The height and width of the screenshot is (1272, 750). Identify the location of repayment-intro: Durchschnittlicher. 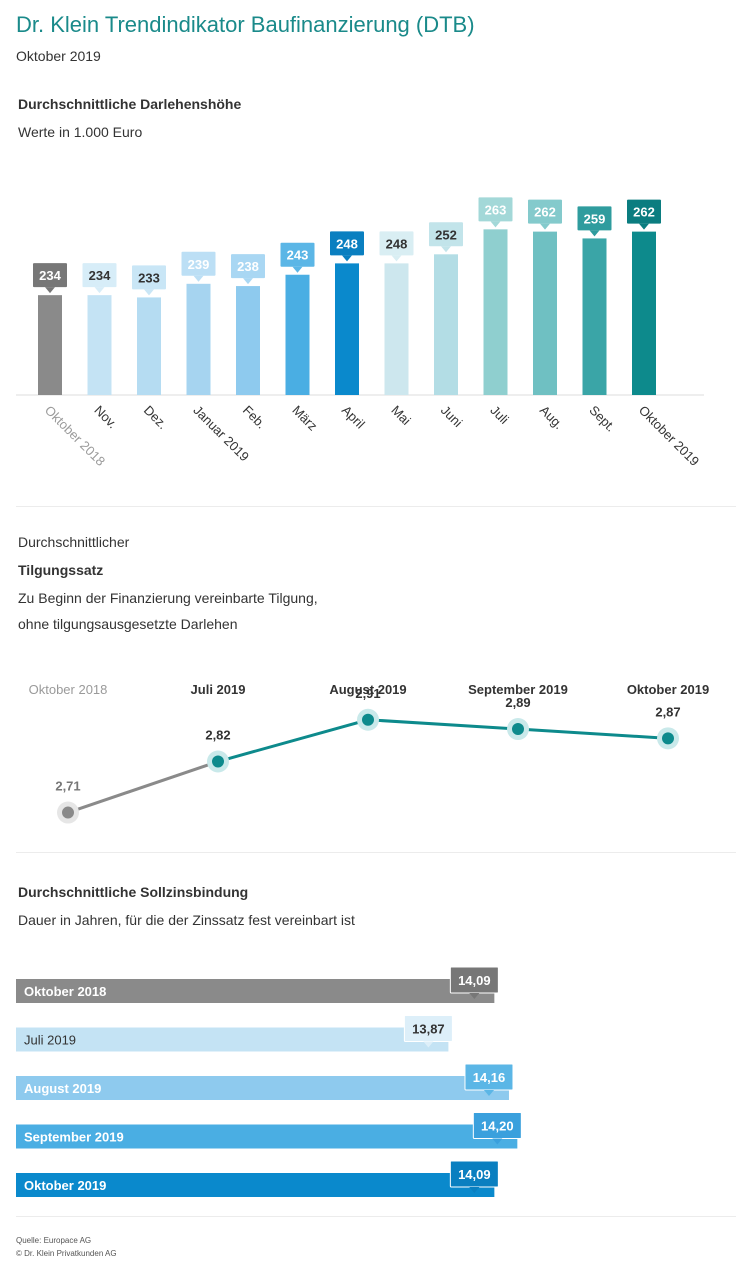
(74, 542).